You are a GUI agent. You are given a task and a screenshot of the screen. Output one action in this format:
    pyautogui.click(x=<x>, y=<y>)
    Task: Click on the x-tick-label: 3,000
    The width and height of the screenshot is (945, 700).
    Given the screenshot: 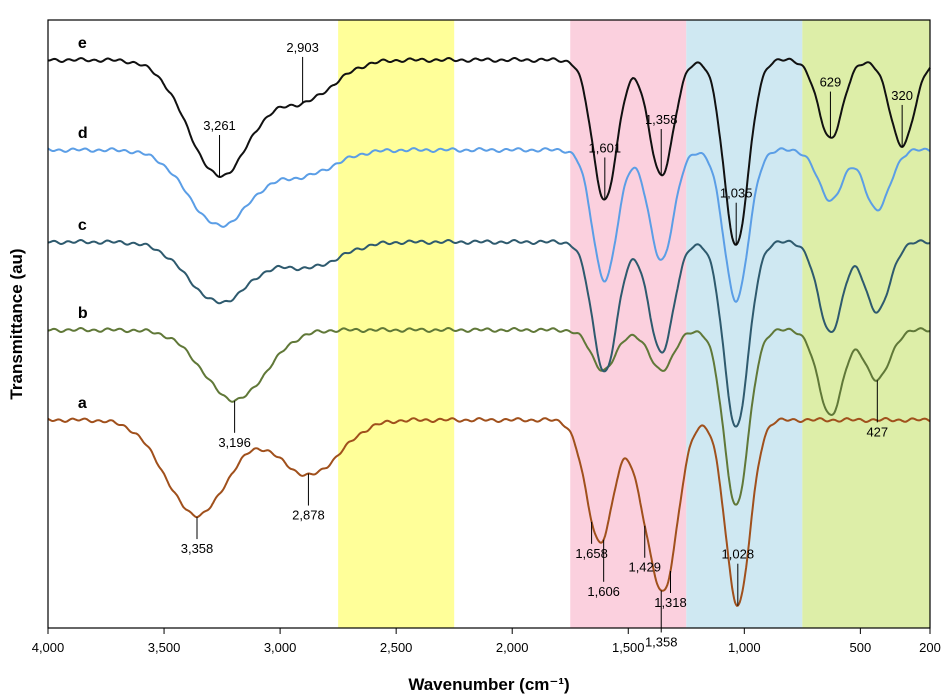 What is the action you would take?
    pyautogui.click(x=280, y=647)
    